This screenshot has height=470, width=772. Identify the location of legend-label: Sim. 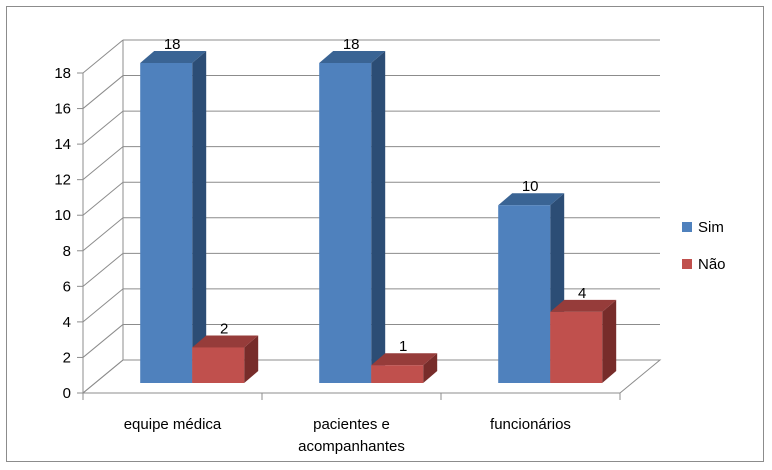
(711, 227).